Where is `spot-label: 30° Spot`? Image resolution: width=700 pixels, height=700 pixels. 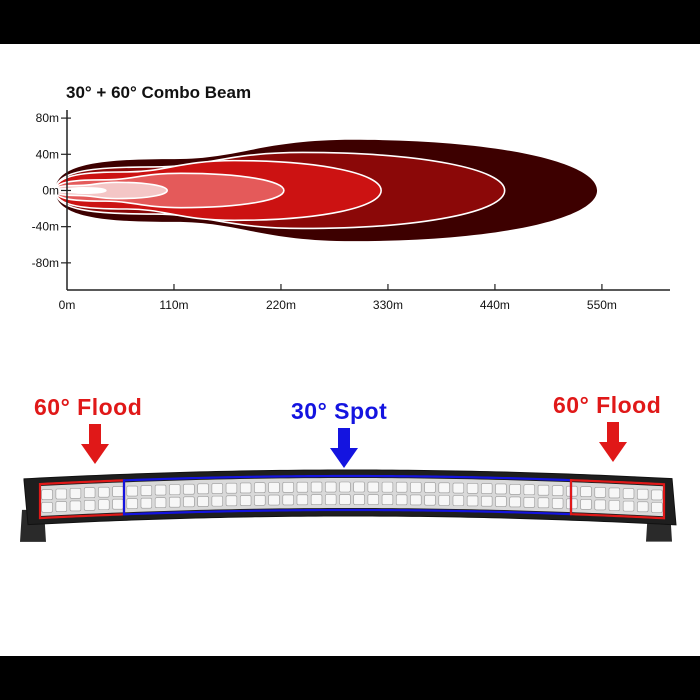
spot-label: 30° Spot is located at coordinates (339, 411).